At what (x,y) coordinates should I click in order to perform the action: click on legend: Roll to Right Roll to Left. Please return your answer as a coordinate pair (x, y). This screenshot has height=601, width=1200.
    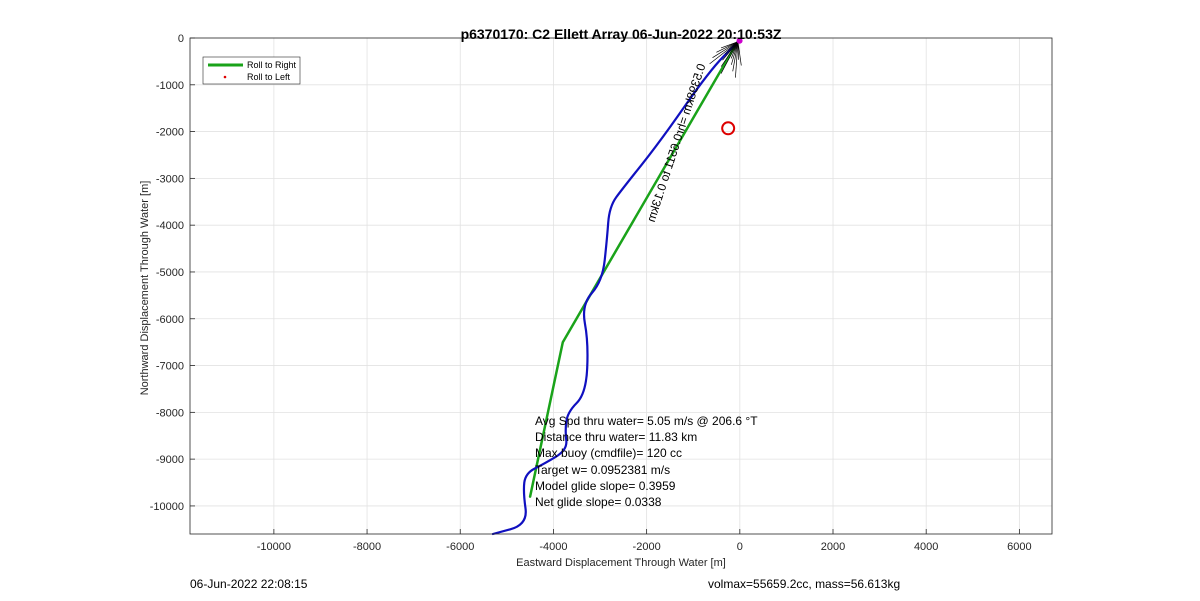
    Looking at the image, I should click on (251, 70).